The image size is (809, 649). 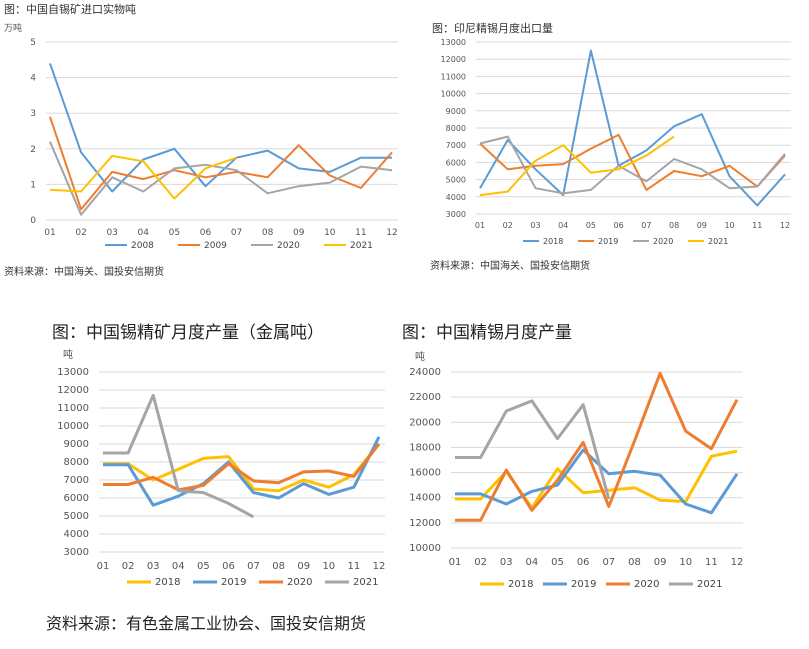 I want to click on chart-2-y-tick-label: 13000, so click(x=453, y=42).